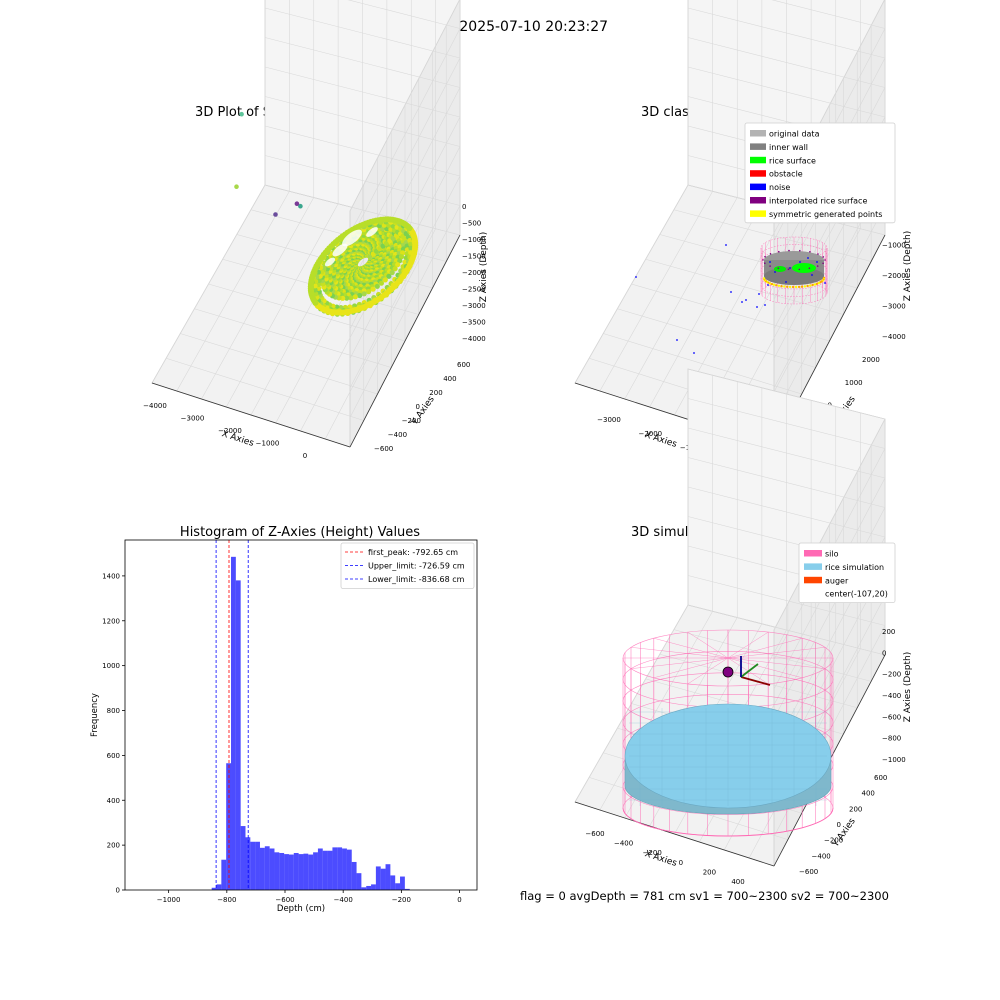 The image size is (1000, 1000). Describe the element at coordinates (855, 809) in the screenshot. I see `panel4-y-tick-label: 200` at that location.